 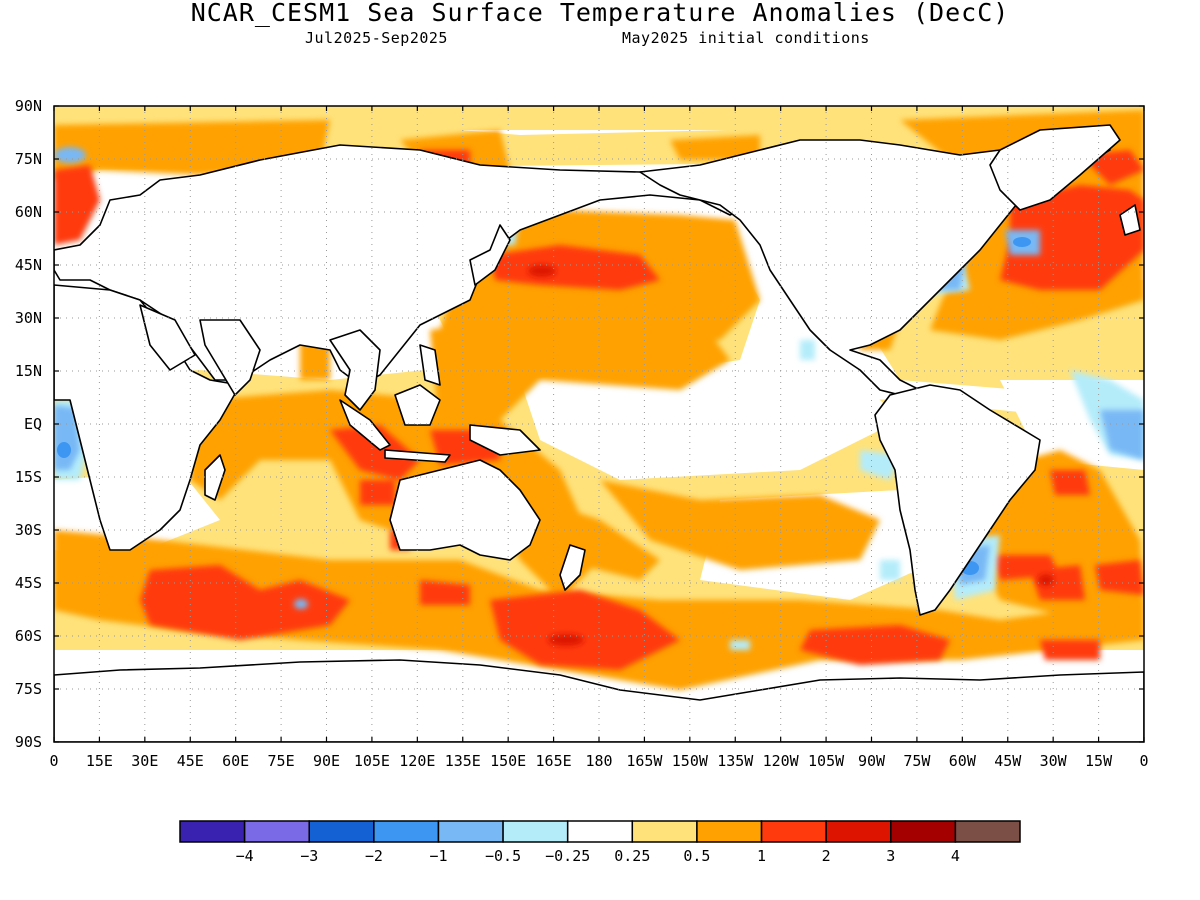 I want to click on forecast-period: Jul2025-Sep2025, so click(x=376, y=38).